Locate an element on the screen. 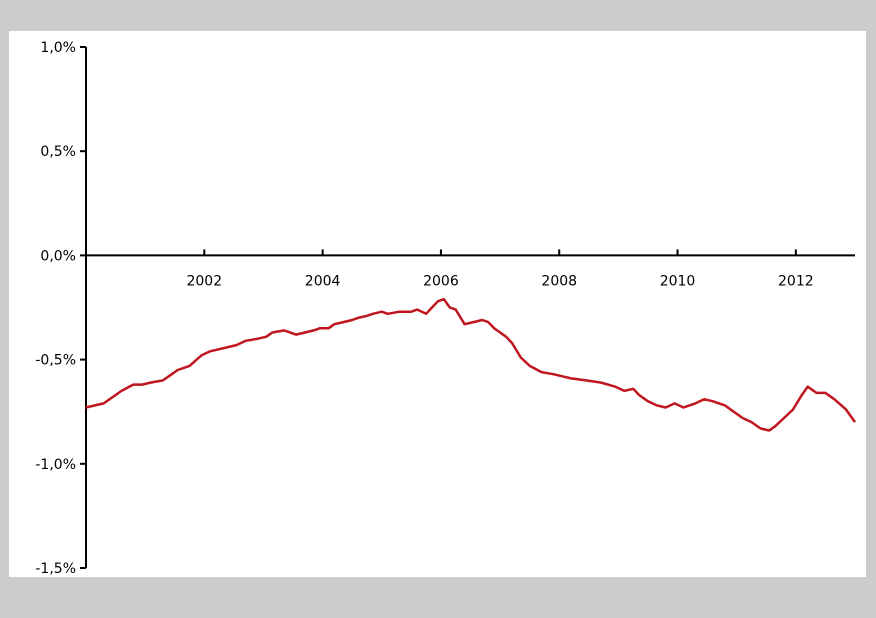 Image resolution: width=876 pixels, height=618 pixels. x-tick-label: 2004 is located at coordinates (323, 281).